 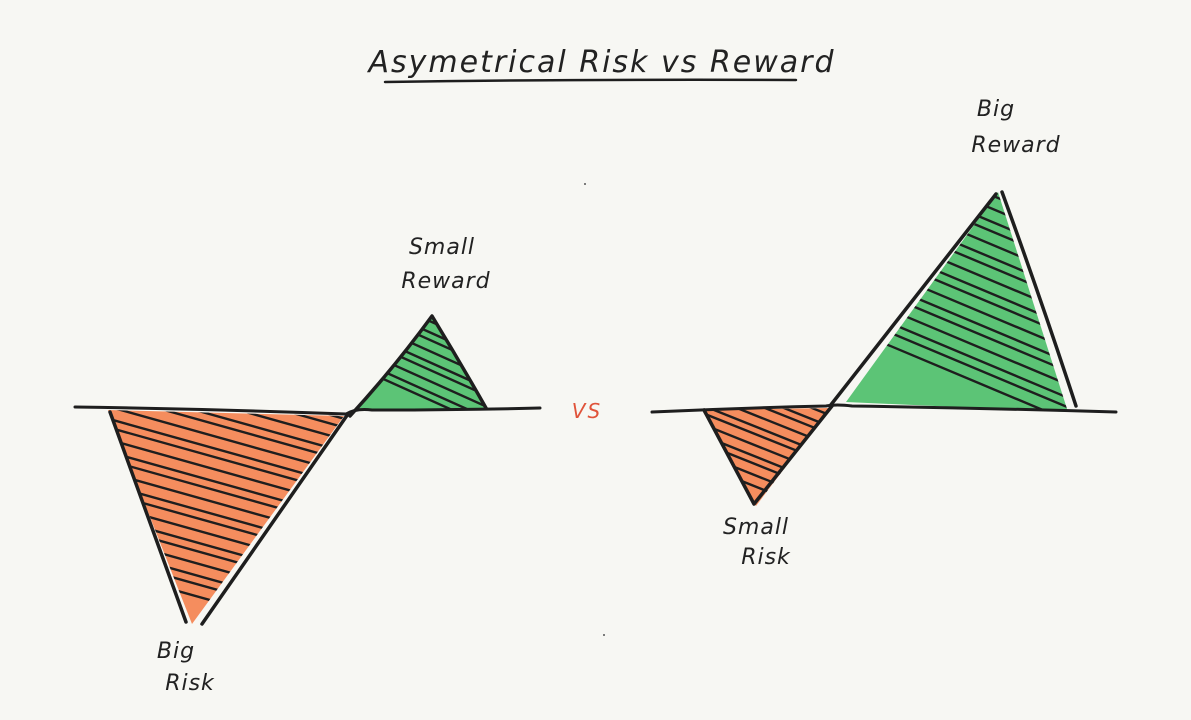 I want to click on right-risk-label-line-1: Small, so click(x=756, y=527).